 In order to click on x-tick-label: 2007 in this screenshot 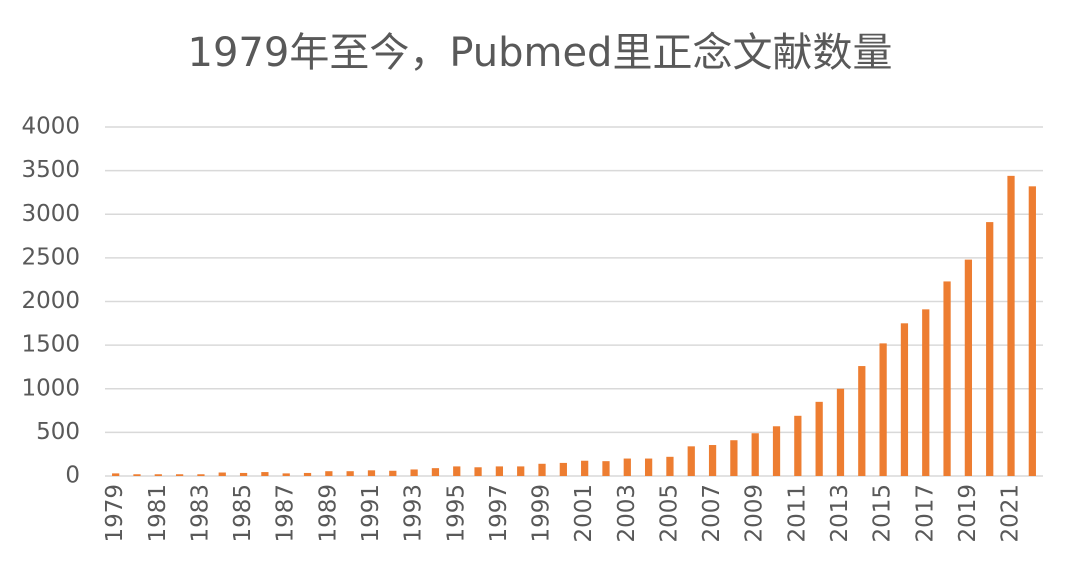, I will do `click(712, 513)`.